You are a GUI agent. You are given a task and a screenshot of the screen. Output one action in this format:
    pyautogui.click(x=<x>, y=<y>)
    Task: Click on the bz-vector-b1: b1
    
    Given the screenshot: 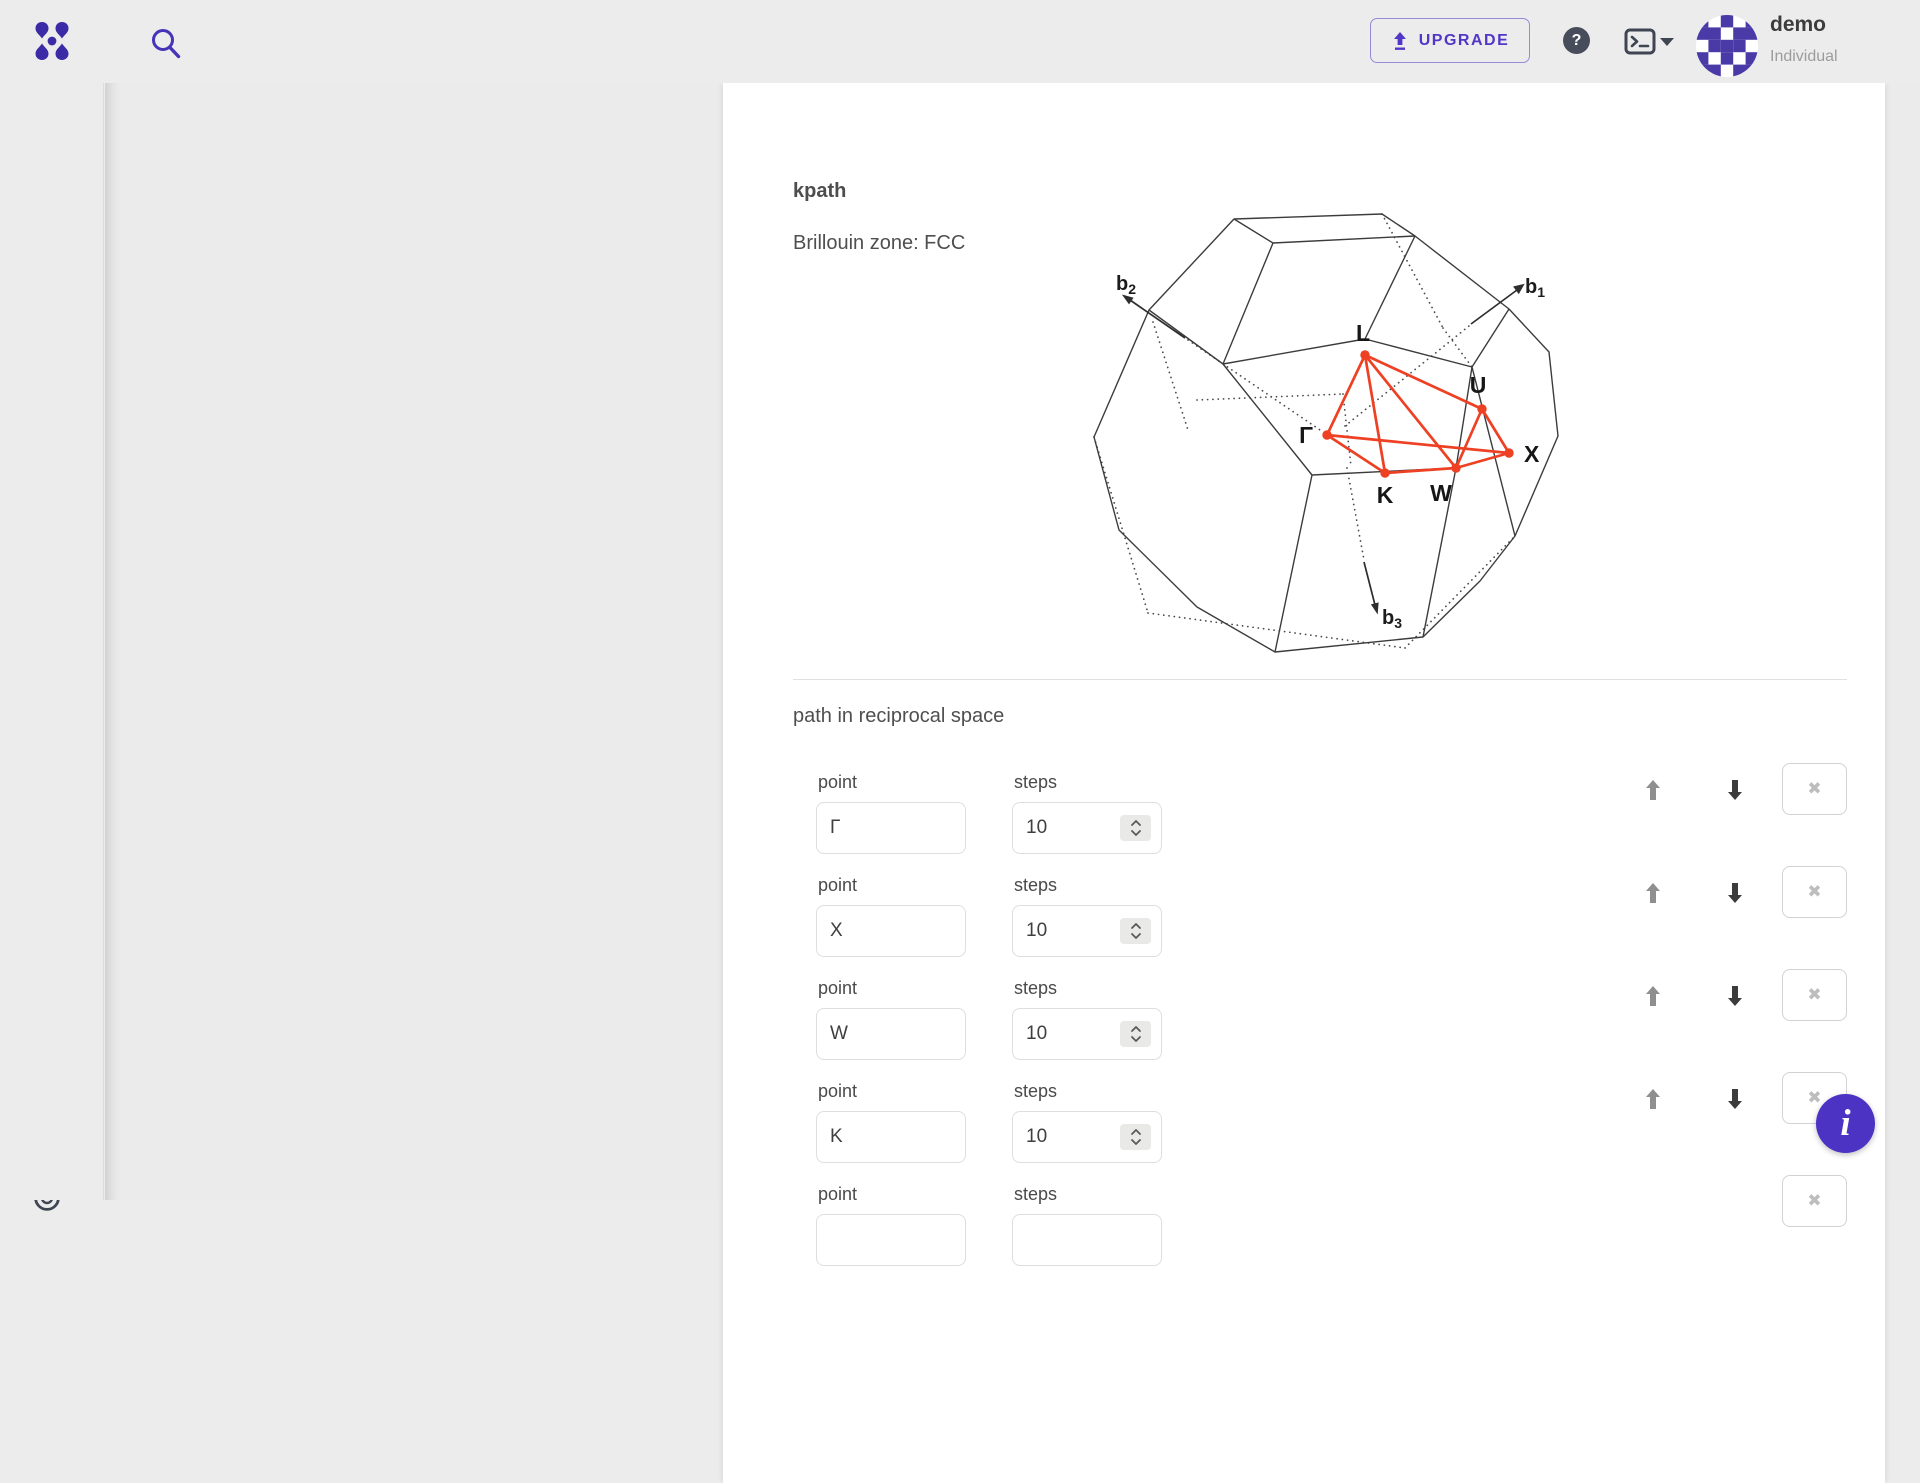 What is the action you would take?
    pyautogui.click(x=1535, y=288)
    